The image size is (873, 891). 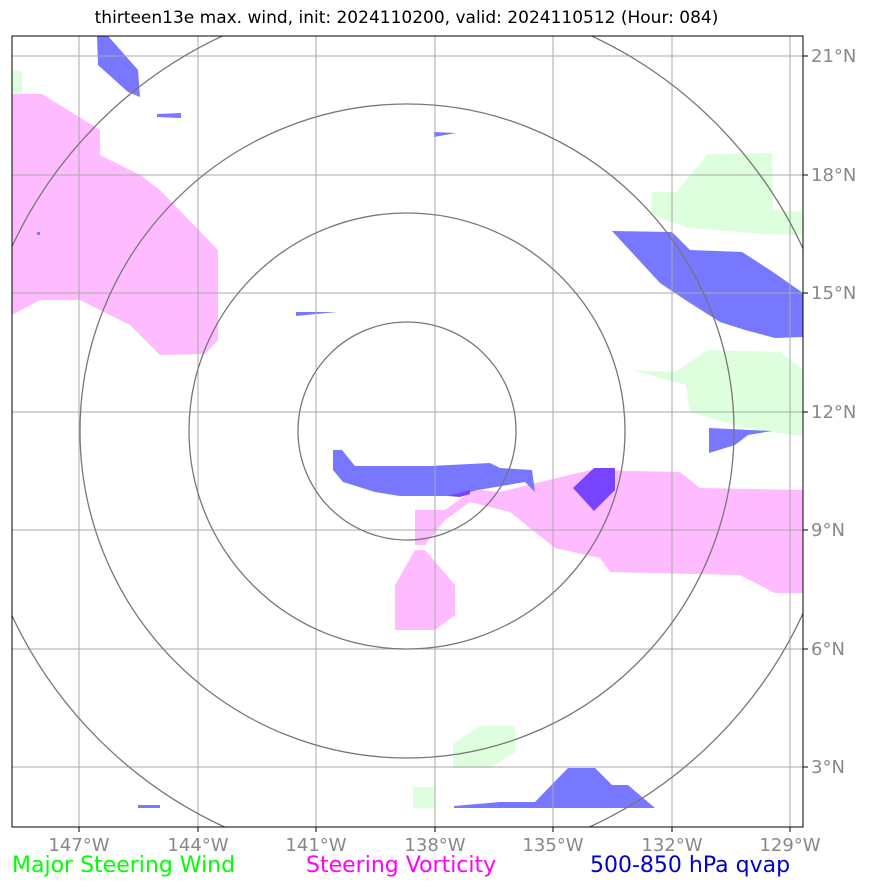 I want to click on vorticity-area-west, so click(x=115, y=224).